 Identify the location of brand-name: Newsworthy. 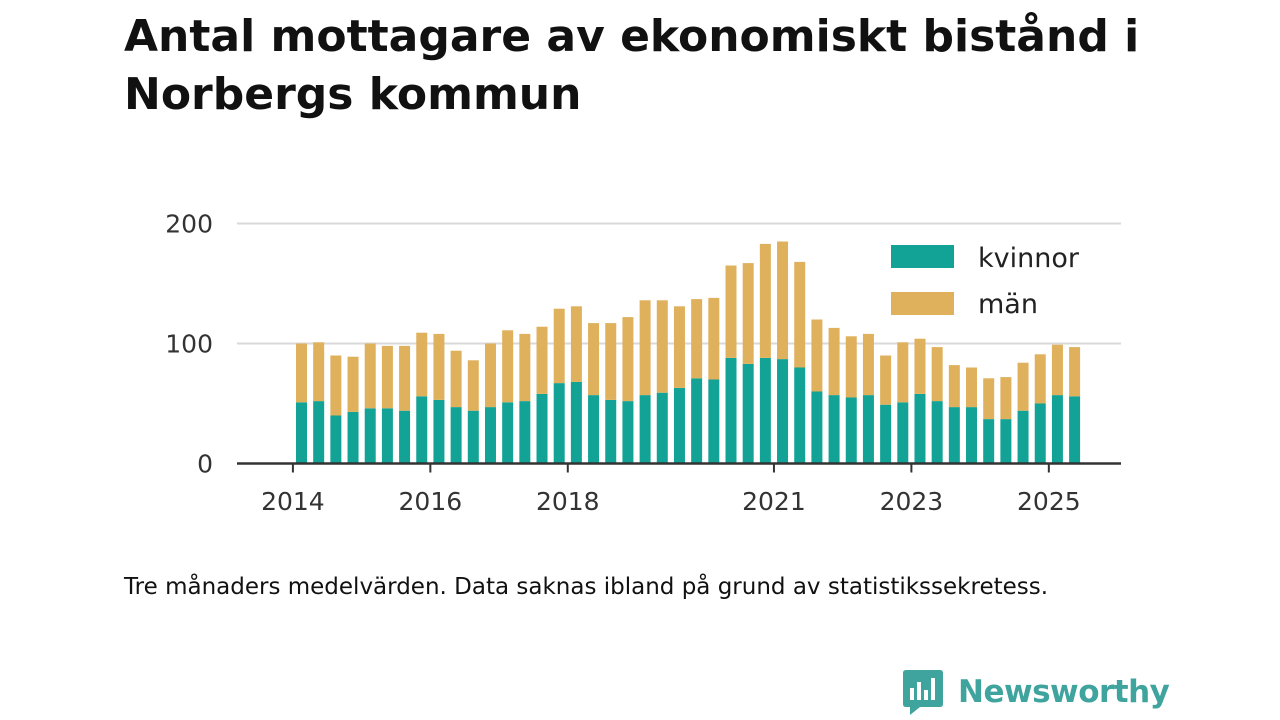
(1064, 692).